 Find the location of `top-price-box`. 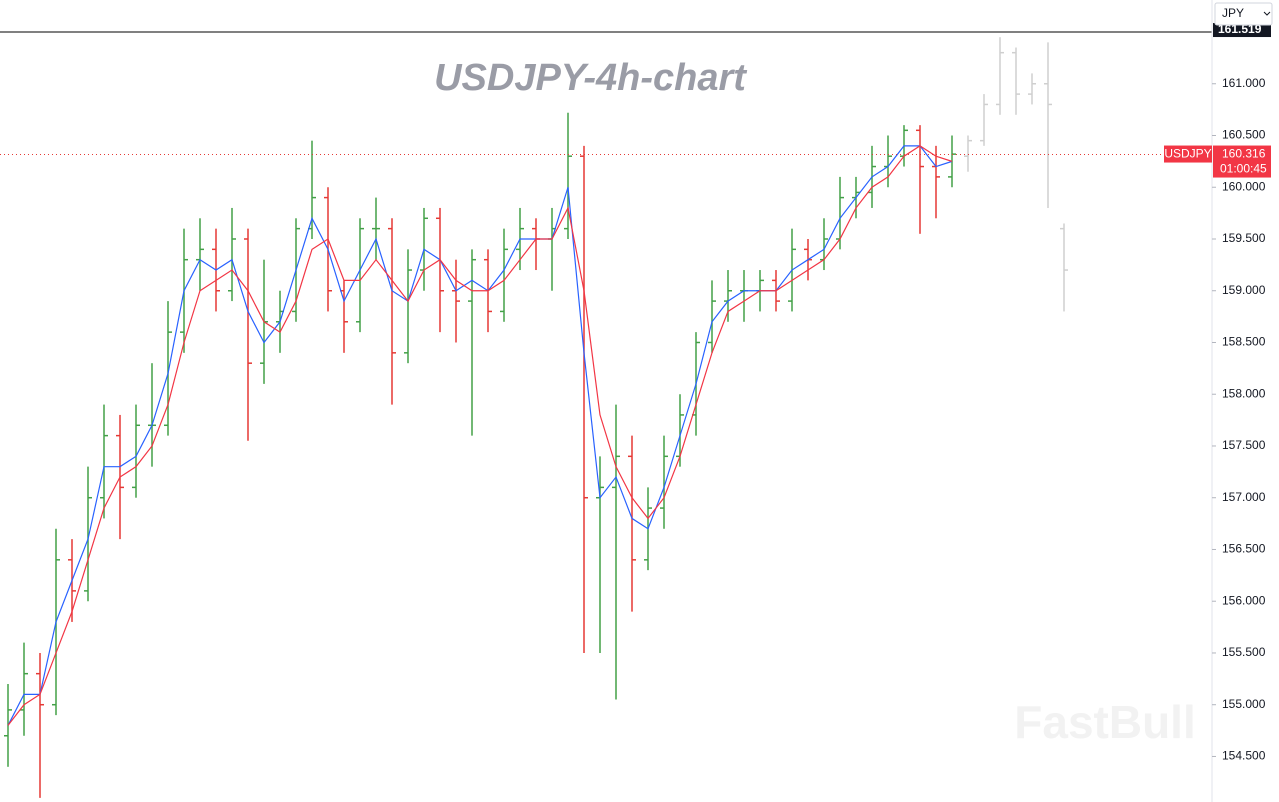

top-price-box is located at coordinates (1242, 30).